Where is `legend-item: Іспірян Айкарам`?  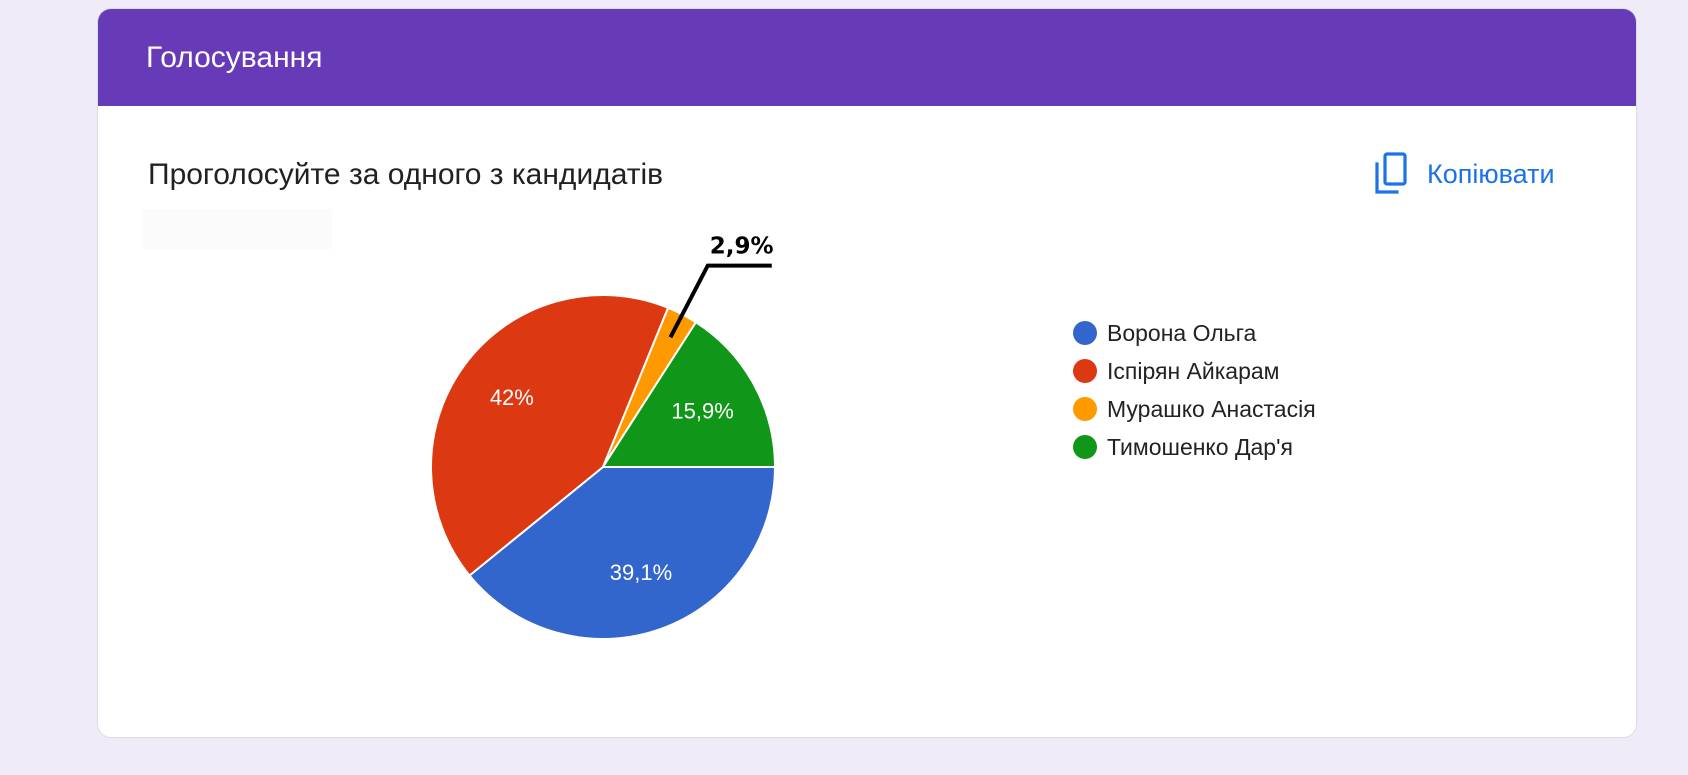
legend-item: Іспірян Айкарам is located at coordinates (1194, 371).